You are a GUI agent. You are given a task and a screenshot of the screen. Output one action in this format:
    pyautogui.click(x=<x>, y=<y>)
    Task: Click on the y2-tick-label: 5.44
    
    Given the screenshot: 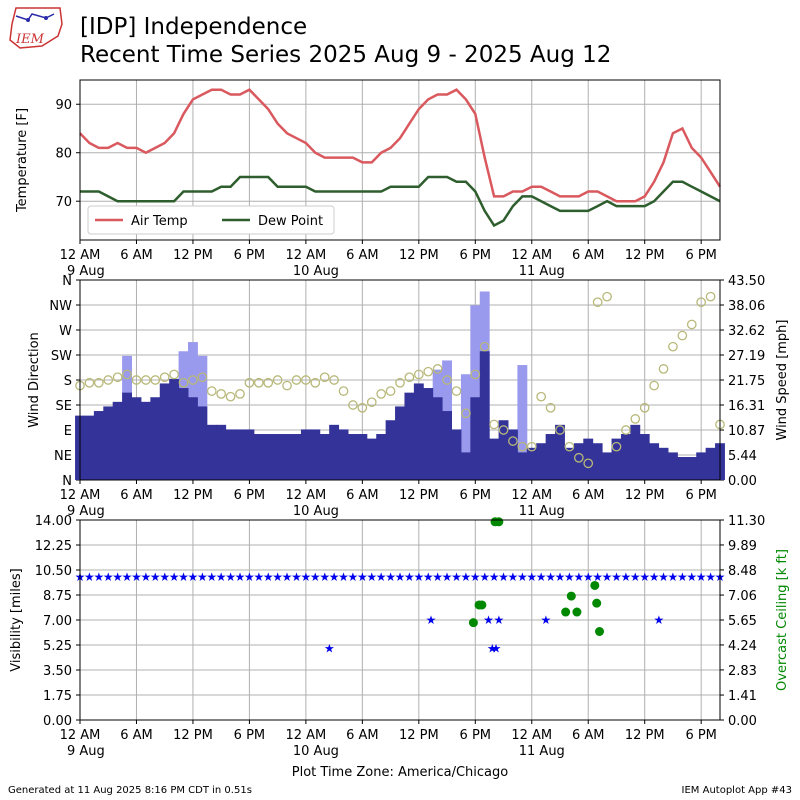 What is the action you would take?
    pyautogui.click(x=742, y=456)
    